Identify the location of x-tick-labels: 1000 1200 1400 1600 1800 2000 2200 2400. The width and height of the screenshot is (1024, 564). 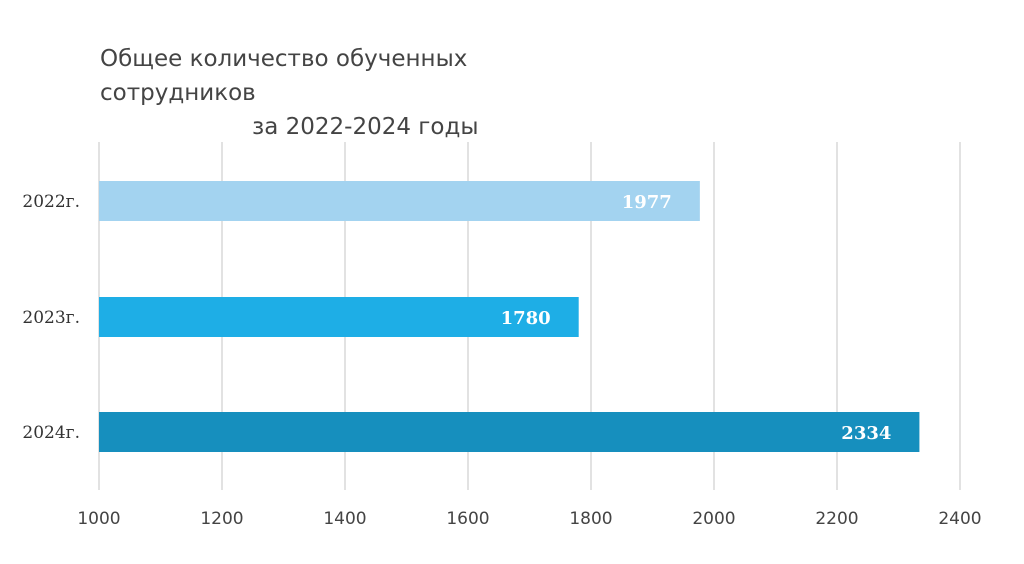
(529, 519).